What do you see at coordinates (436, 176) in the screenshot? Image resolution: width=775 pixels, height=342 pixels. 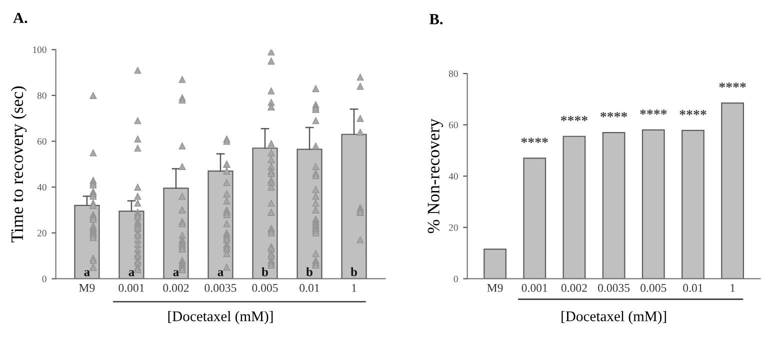 I see `y-axis-title: % Non-recovery` at bounding box center [436, 176].